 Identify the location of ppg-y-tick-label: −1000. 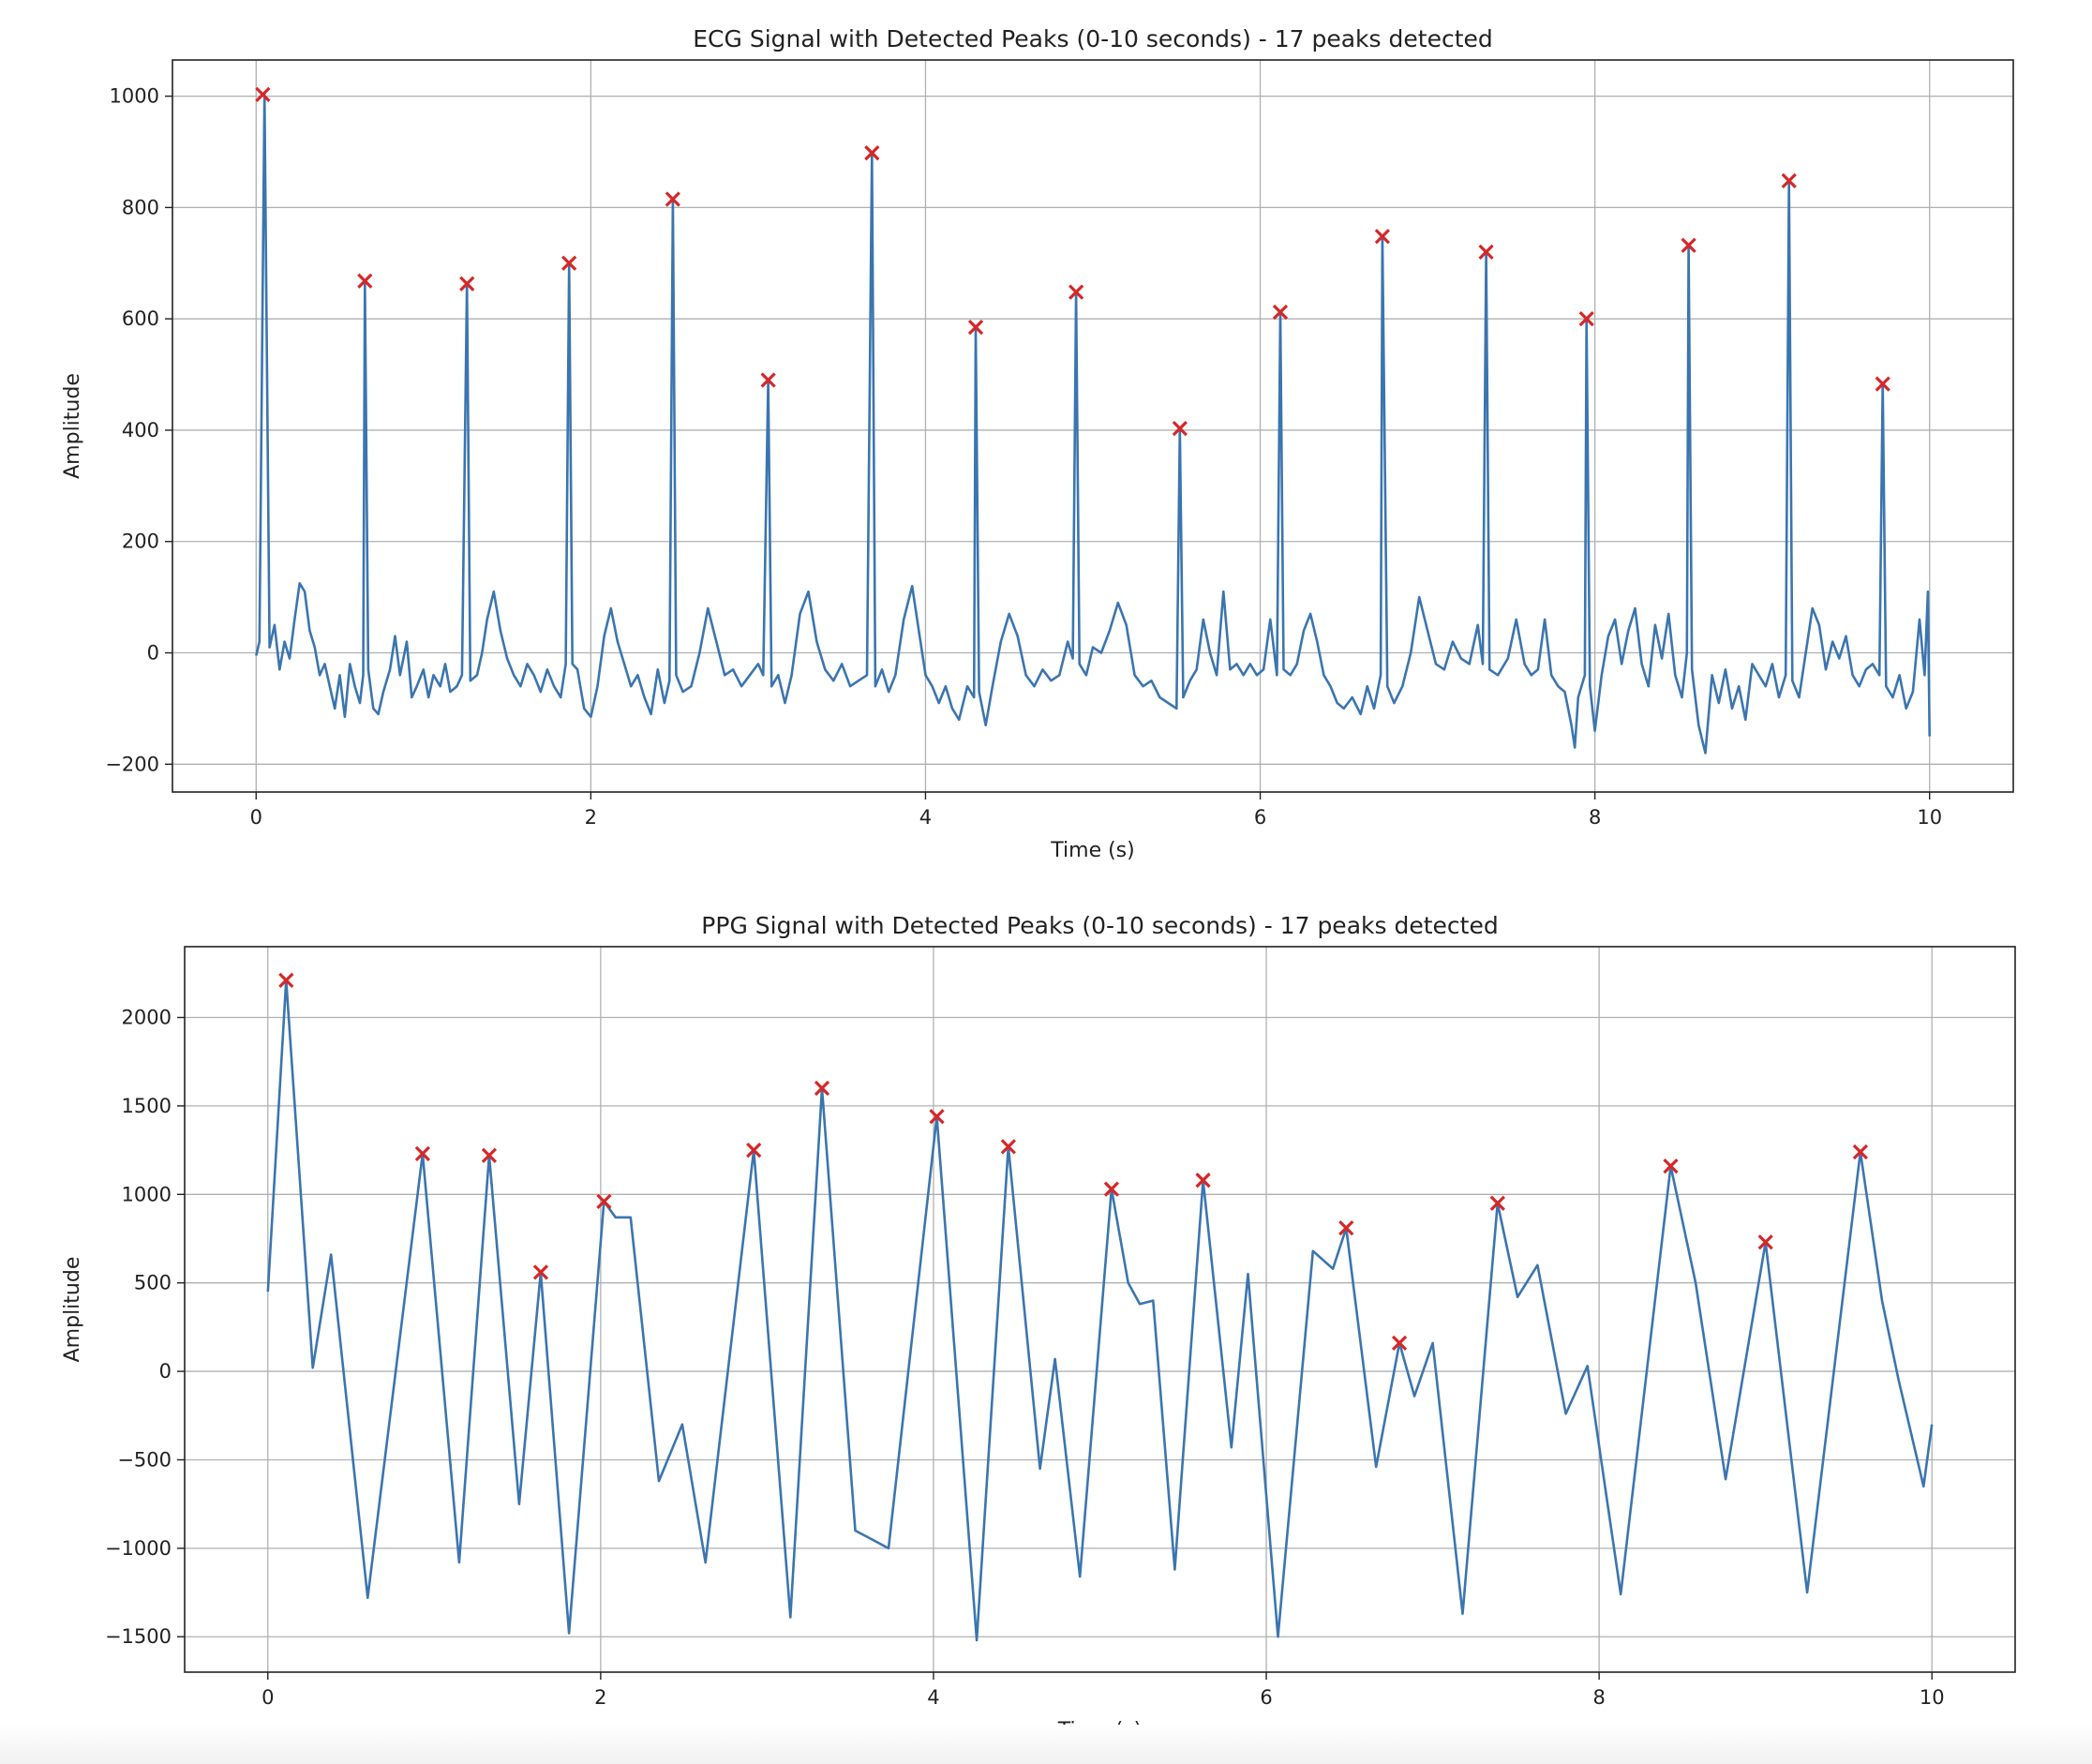
(139, 1548).